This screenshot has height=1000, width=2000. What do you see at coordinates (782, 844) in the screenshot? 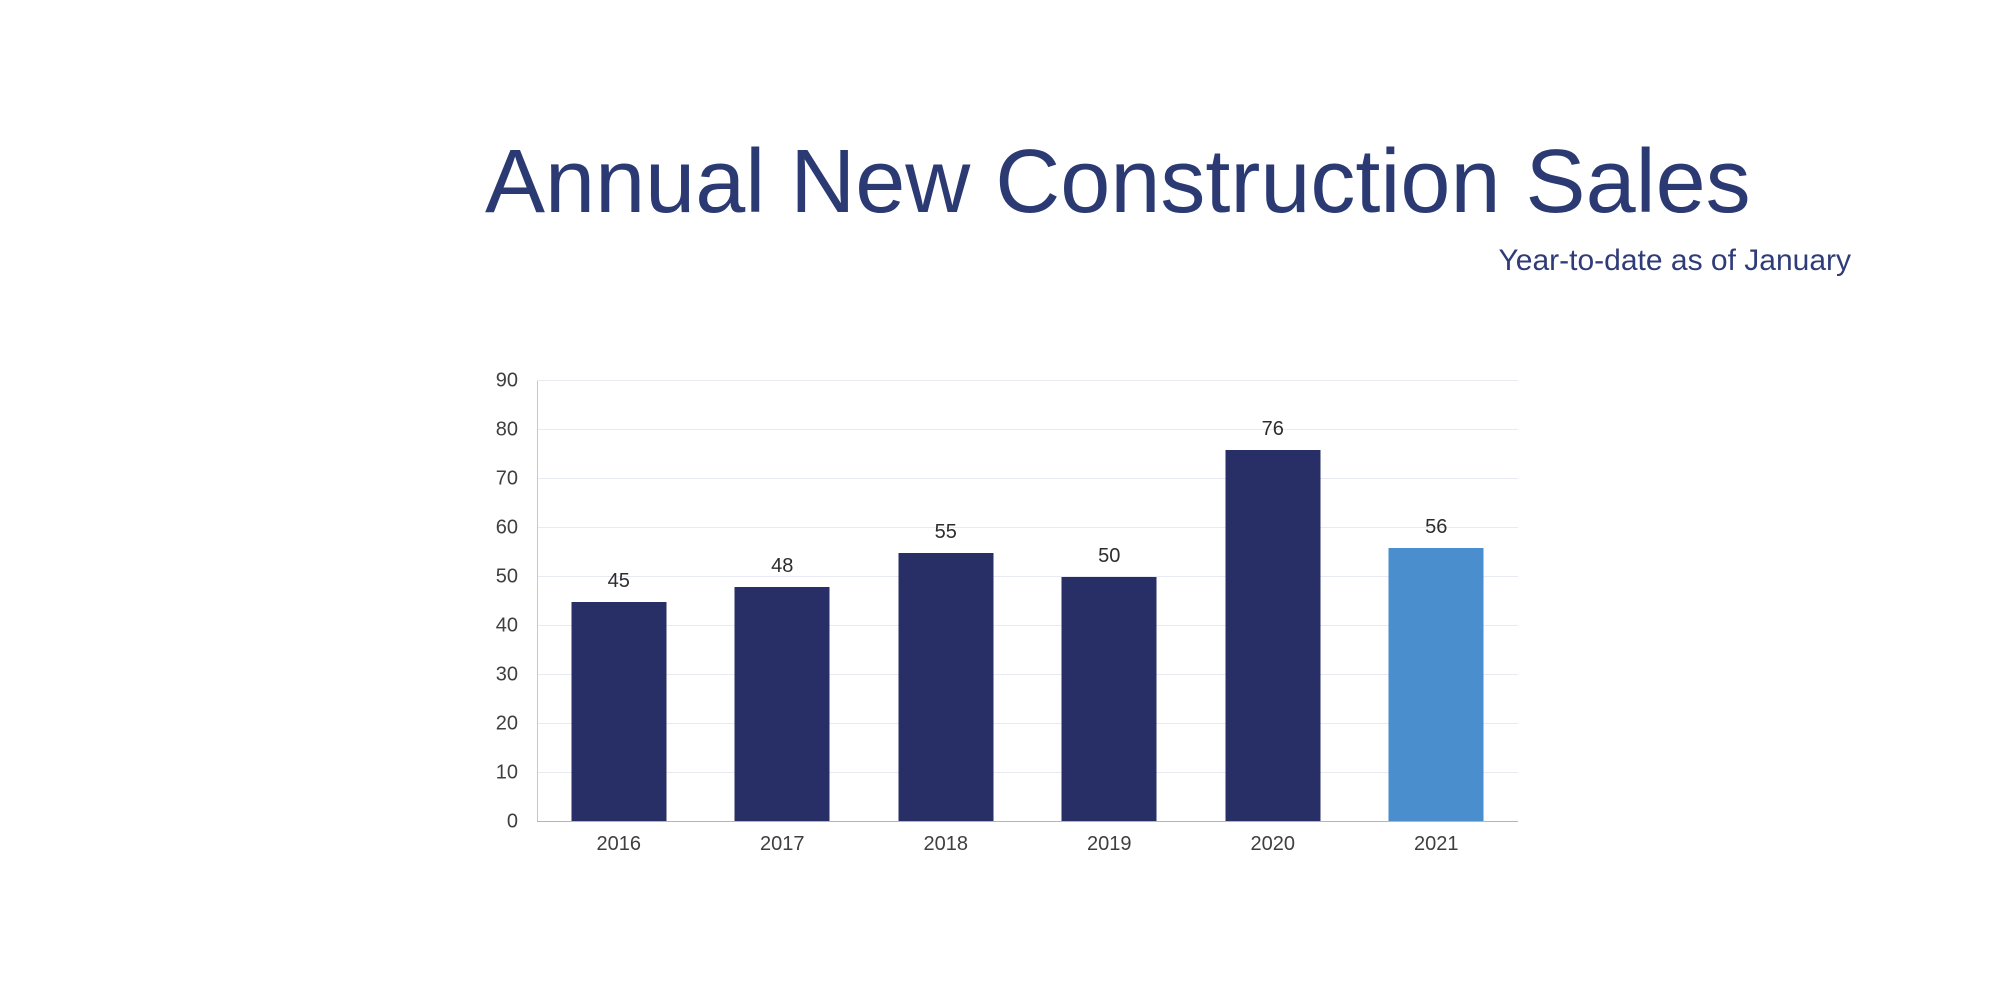
I see `x-tick-label-2017: 2017` at bounding box center [782, 844].